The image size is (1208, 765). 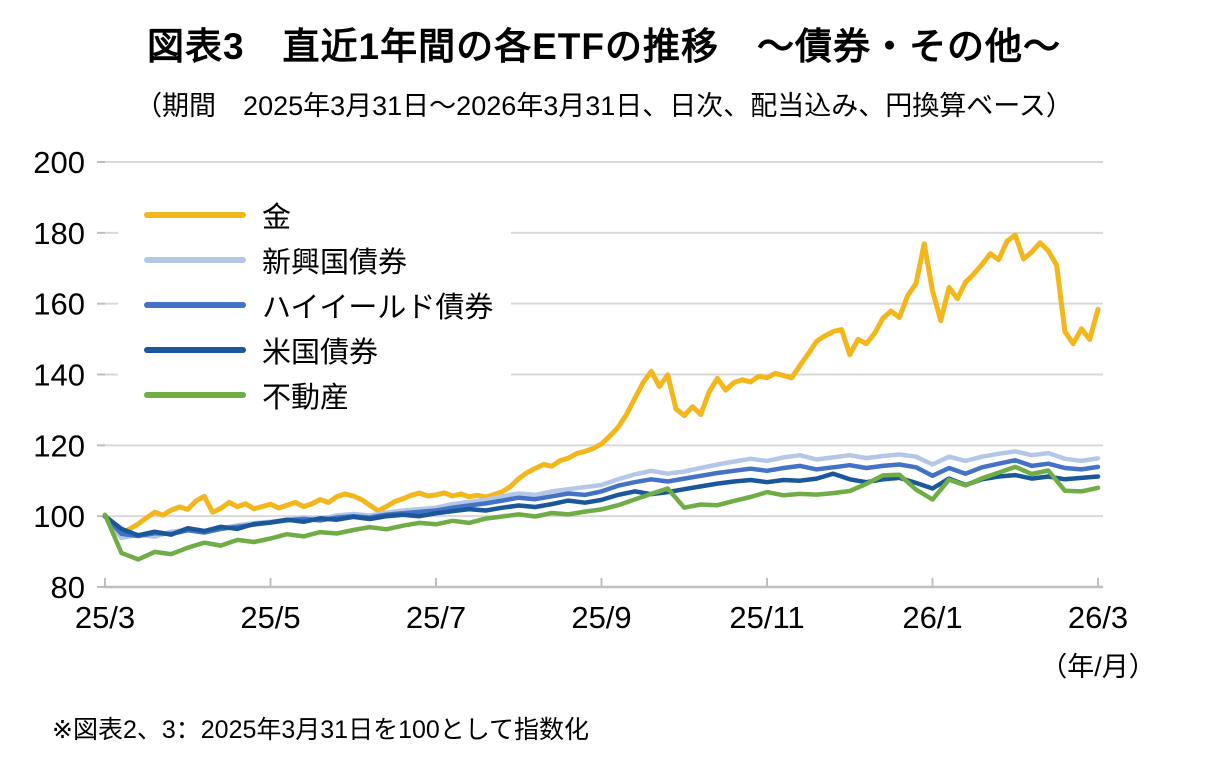 I want to click on chart-legend: 金新興国債券ハイイールド債券 米国債券不動産, so click(x=315, y=305).